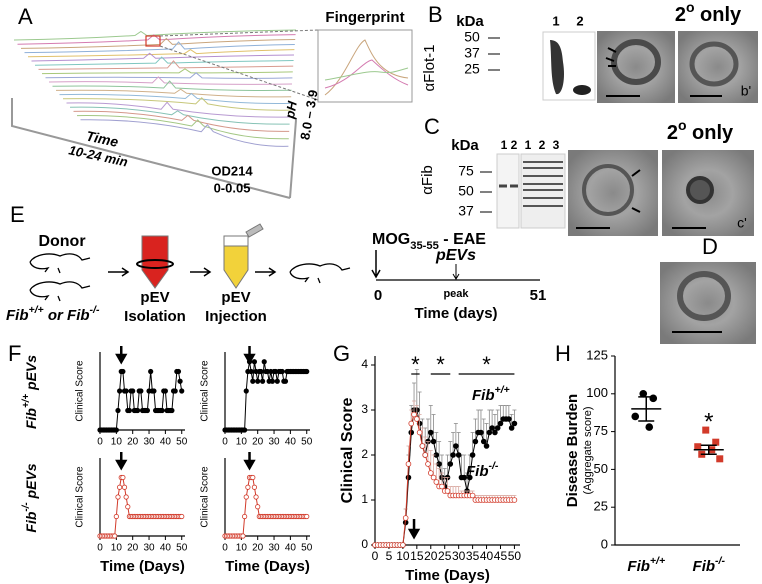 The height and width of the screenshot is (584, 762). I want to click on panel-label: A, so click(25, 16).